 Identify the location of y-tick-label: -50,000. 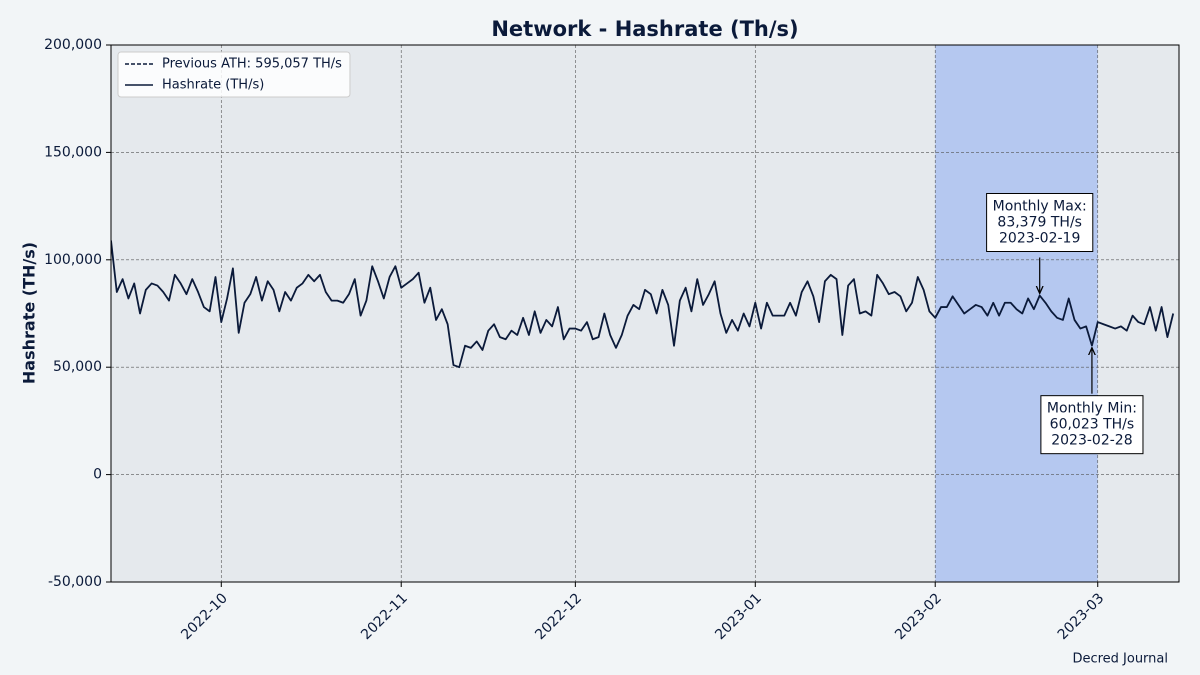
(75, 582).